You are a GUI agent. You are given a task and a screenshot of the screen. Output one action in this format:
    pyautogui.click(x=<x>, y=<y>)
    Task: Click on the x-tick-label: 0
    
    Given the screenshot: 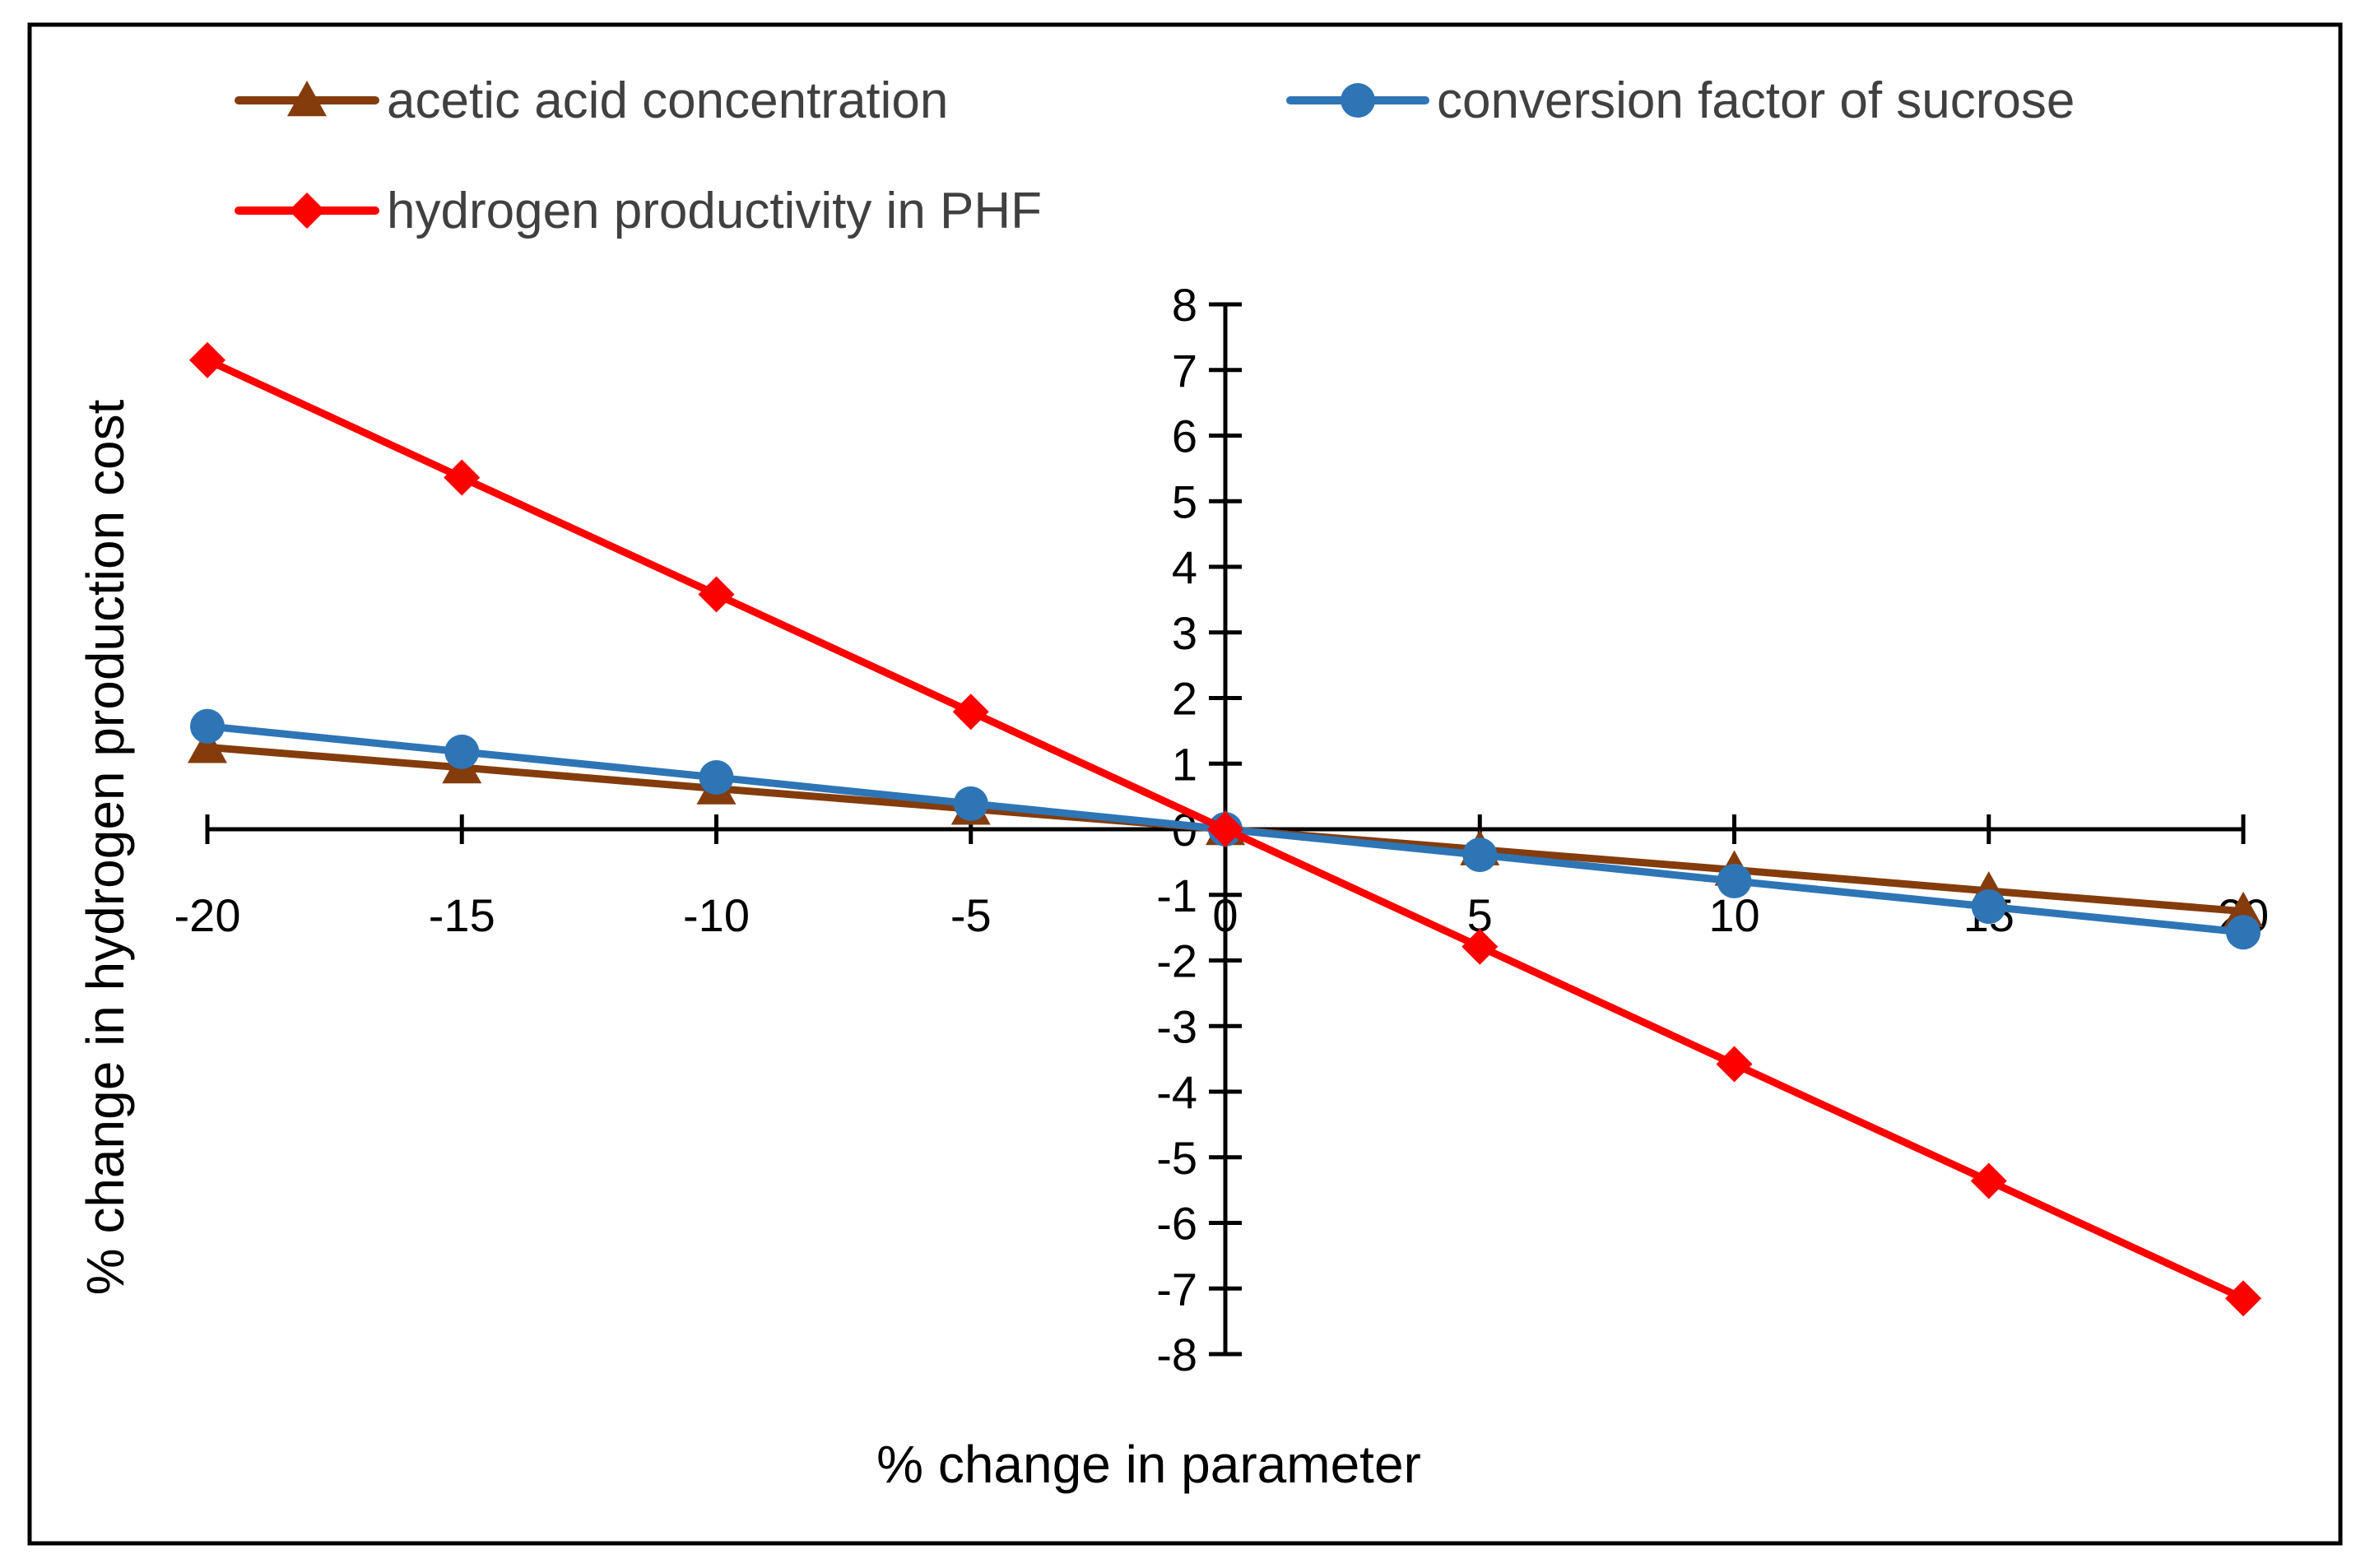 What is the action you would take?
    pyautogui.click(x=1225, y=915)
    